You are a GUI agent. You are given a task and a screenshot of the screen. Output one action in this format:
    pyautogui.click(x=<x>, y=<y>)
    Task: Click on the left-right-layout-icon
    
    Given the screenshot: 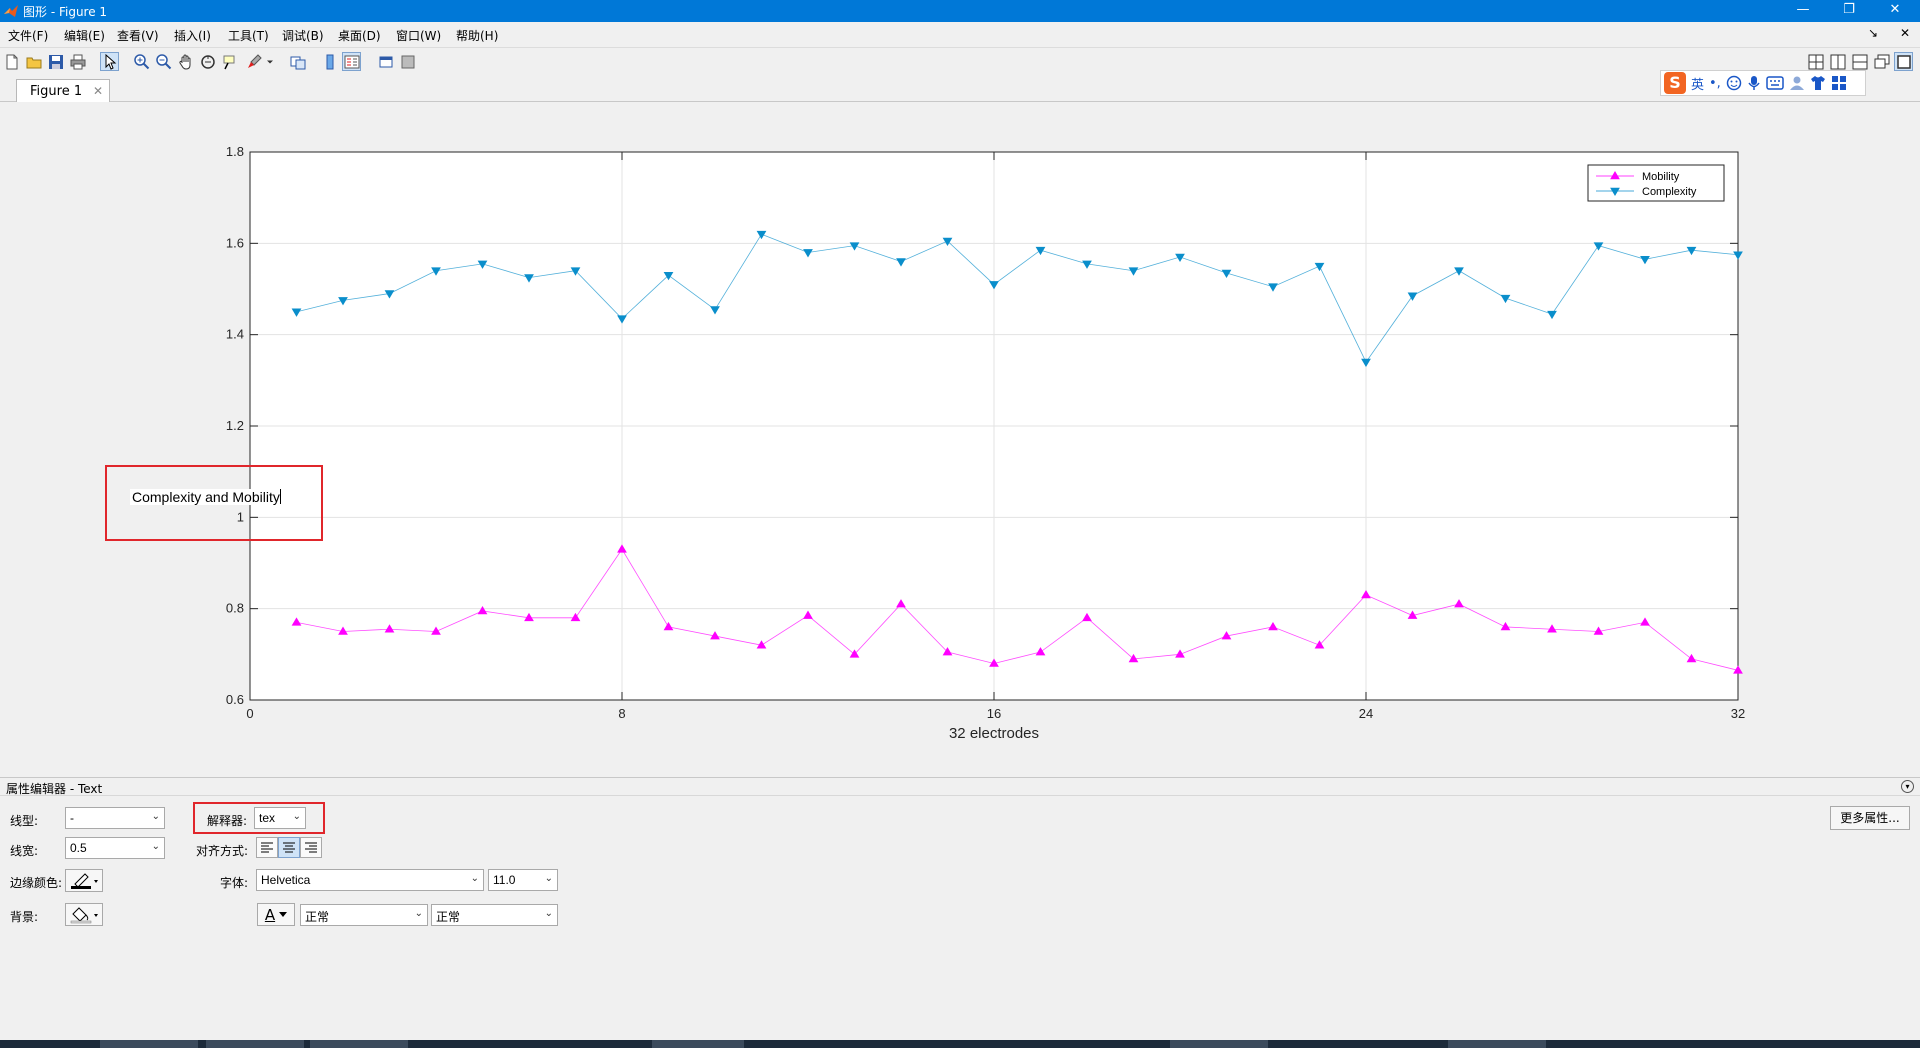 What is the action you would take?
    pyautogui.click(x=1837, y=61)
    